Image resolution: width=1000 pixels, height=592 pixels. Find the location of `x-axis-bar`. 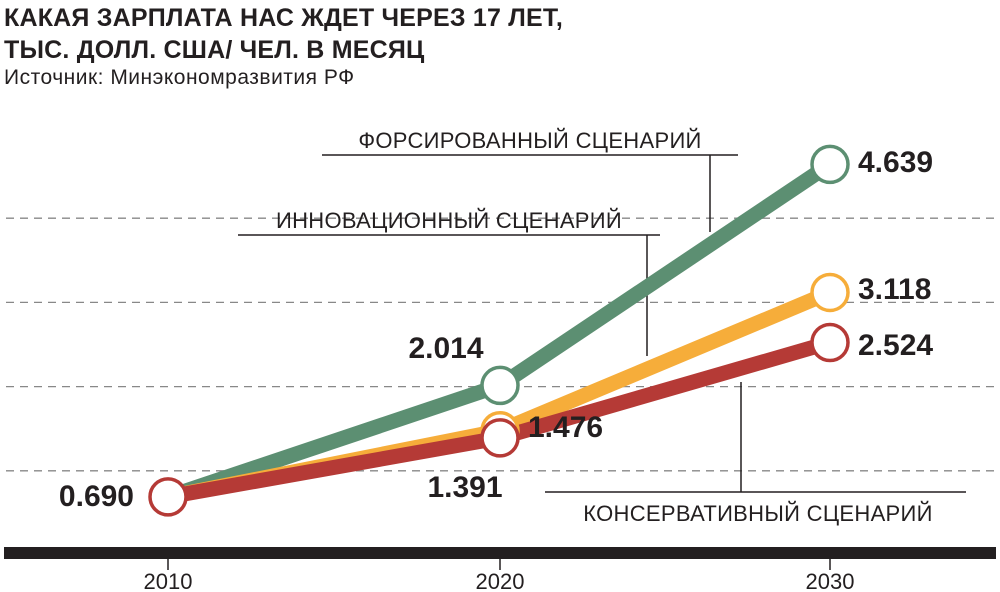

x-axis-bar is located at coordinates (500, 553).